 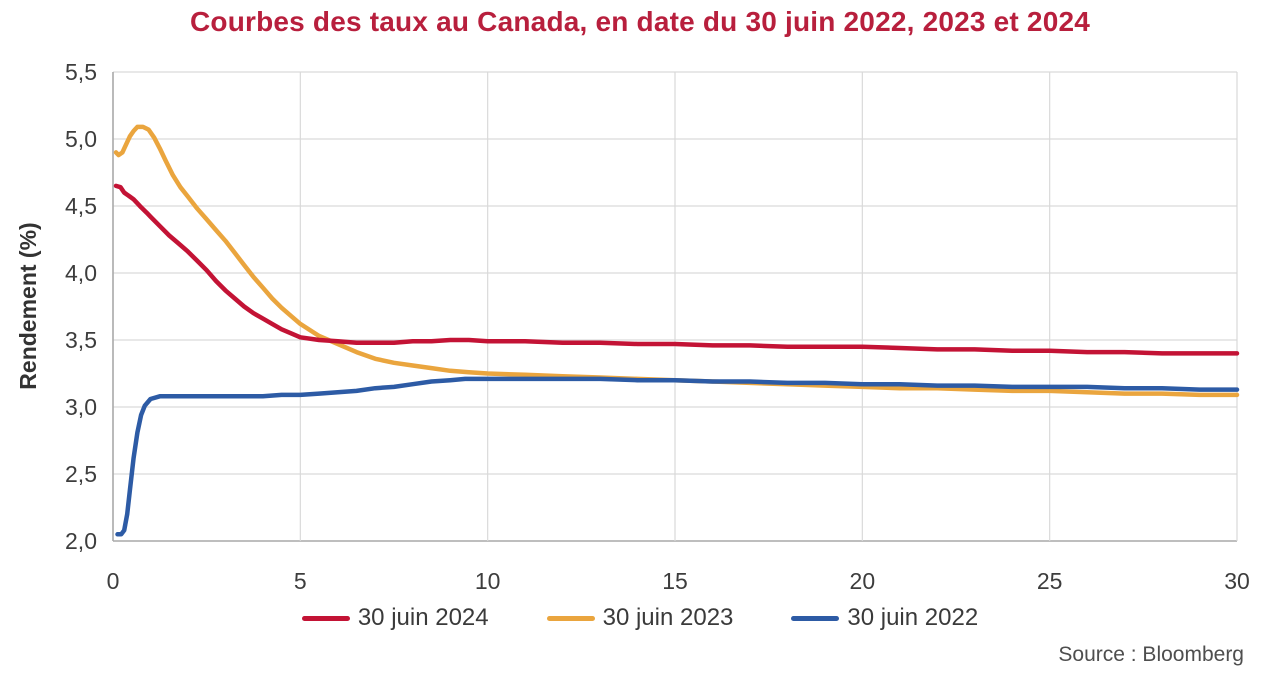 I want to click on y-tick-label: 2,5, so click(x=81, y=474).